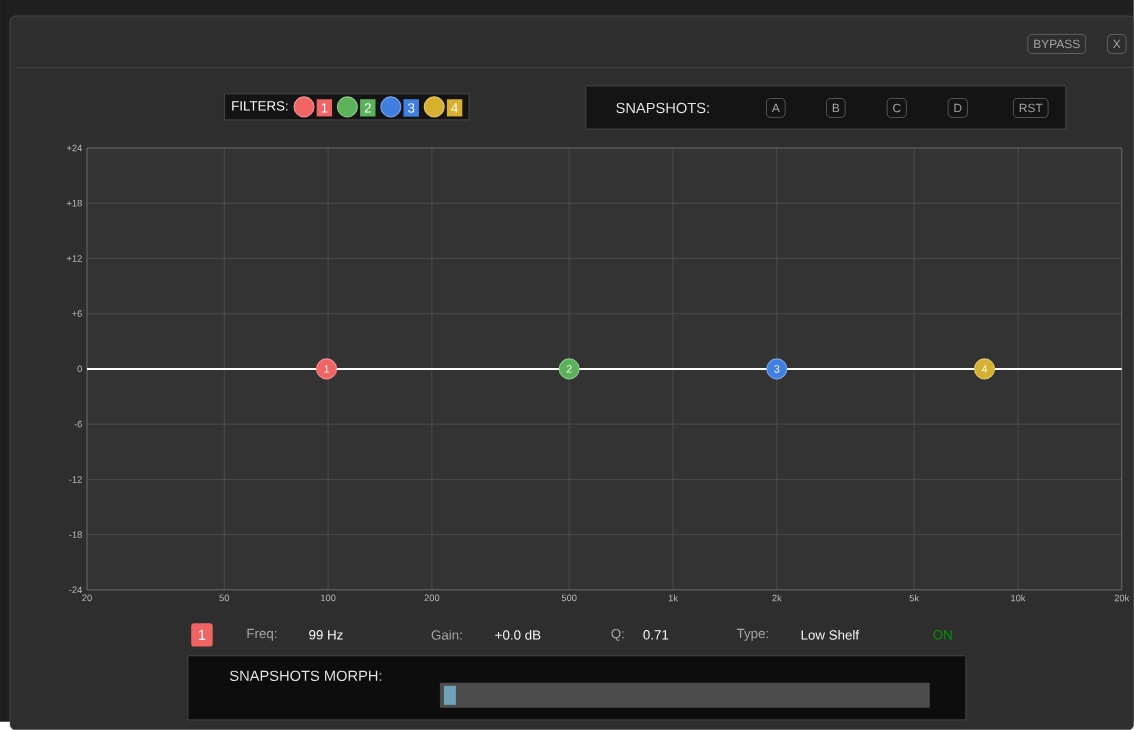 The height and width of the screenshot is (730, 1134). Describe the element at coordinates (411, 108) in the screenshot. I see `legend-label: 3` at that location.